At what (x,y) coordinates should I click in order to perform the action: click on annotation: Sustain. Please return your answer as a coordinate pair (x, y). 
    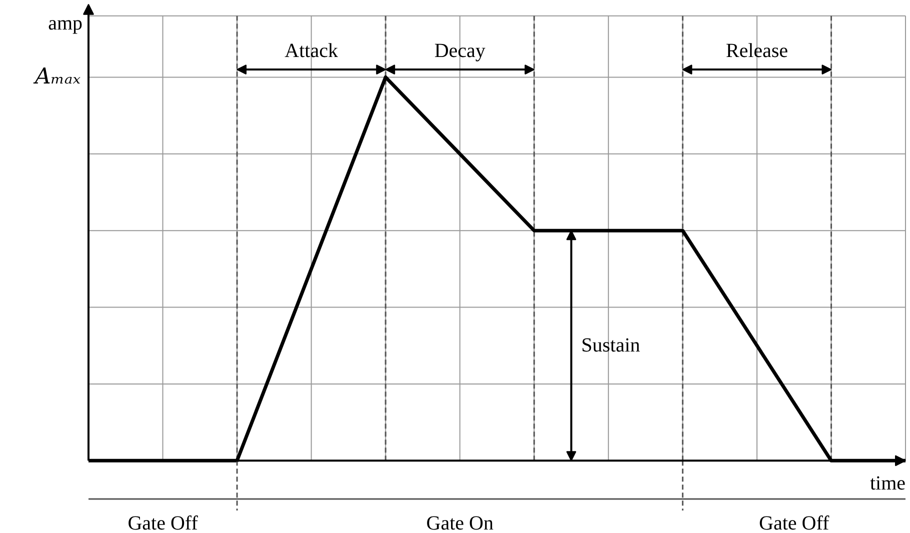
    Looking at the image, I should click on (610, 345).